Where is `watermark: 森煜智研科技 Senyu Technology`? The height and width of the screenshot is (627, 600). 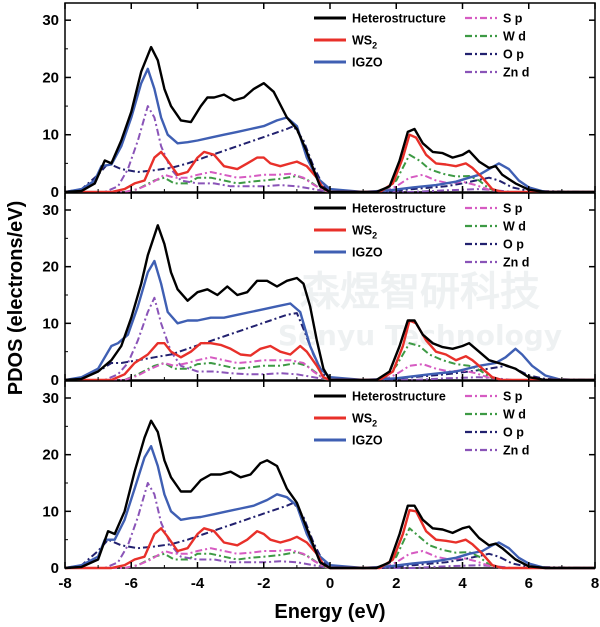
watermark: 森煜智研科技 Senyu Technology is located at coordinates (420, 310).